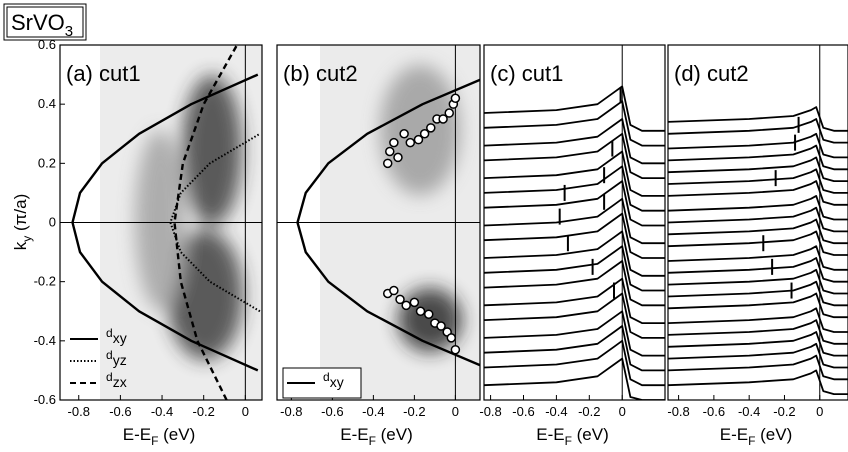 The height and width of the screenshot is (452, 848). I want to click on legend-label: dyz, so click(116, 358).